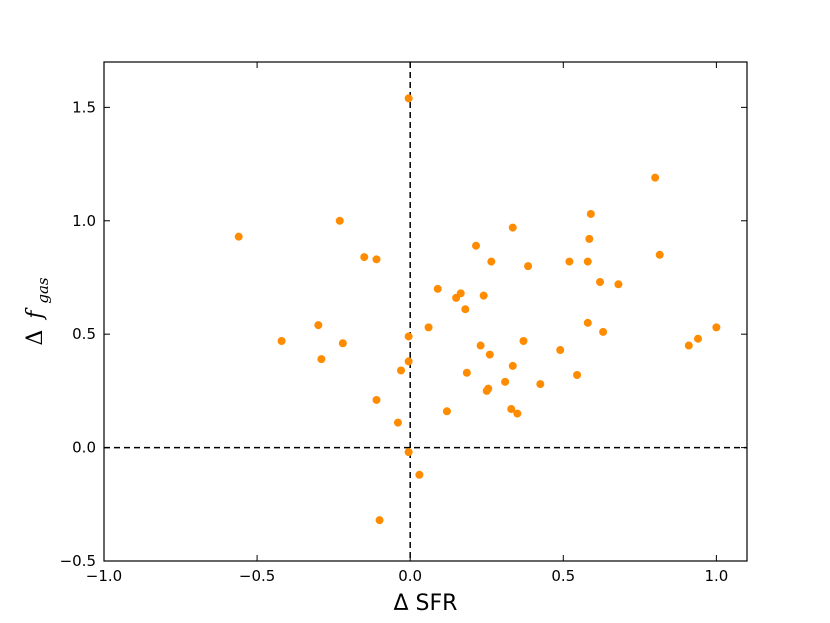  What do you see at coordinates (104, 576) in the screenshot?
I see `x-tick-label: −1.0` at bounding box center [104, 576].